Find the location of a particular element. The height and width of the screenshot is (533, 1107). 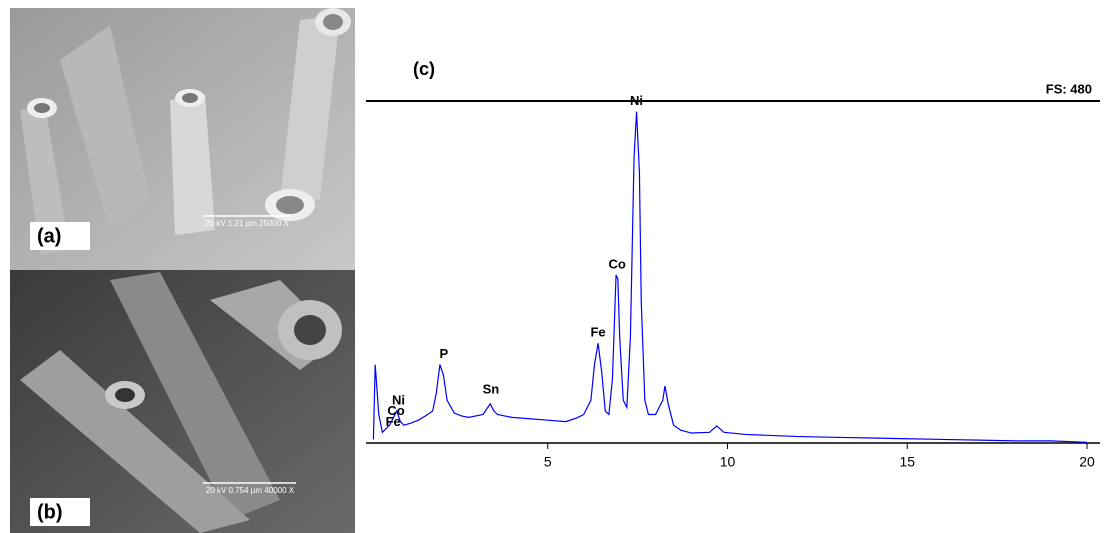

x-tick-label: 15 is located at coordinates (907, 462).